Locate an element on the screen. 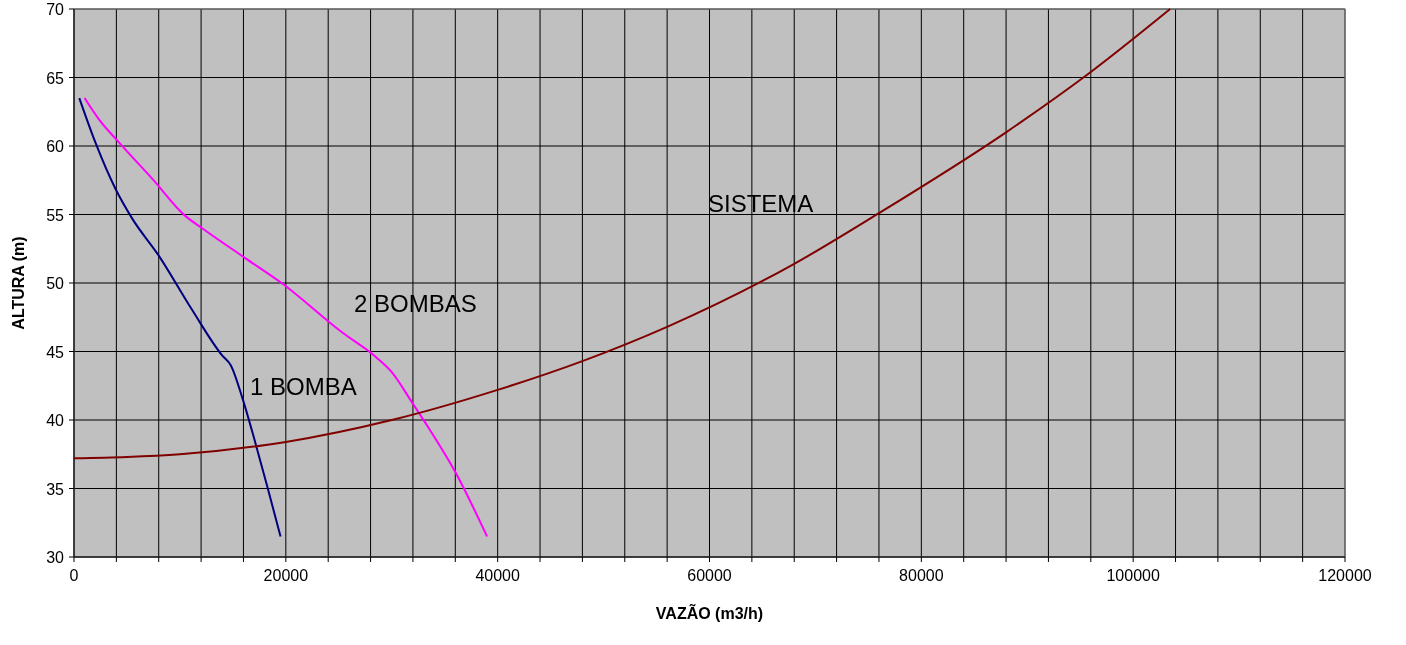  y-tick-label: 65 is located at coordinates (55, 78).